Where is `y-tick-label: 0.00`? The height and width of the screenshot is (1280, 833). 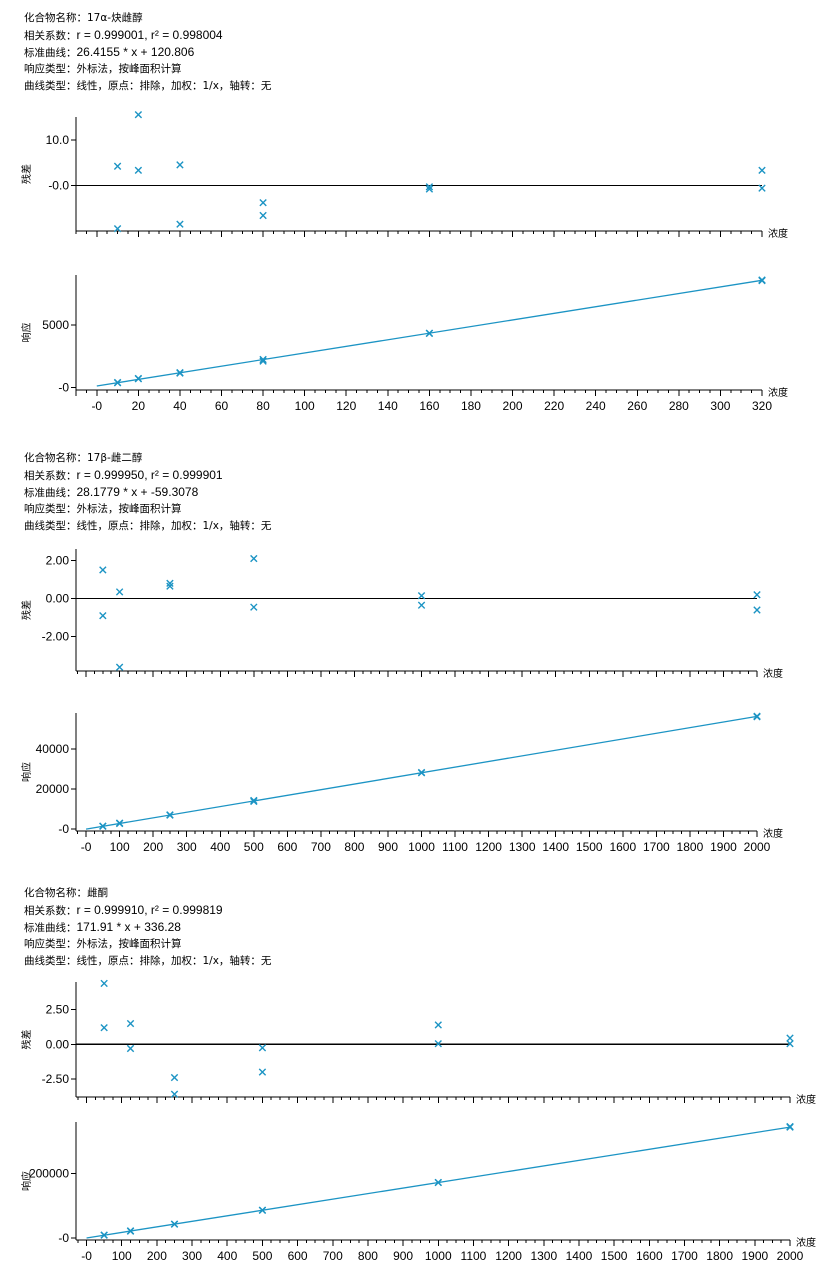
y-tick-label: 0.00 is located at coordinates (58, 1044).